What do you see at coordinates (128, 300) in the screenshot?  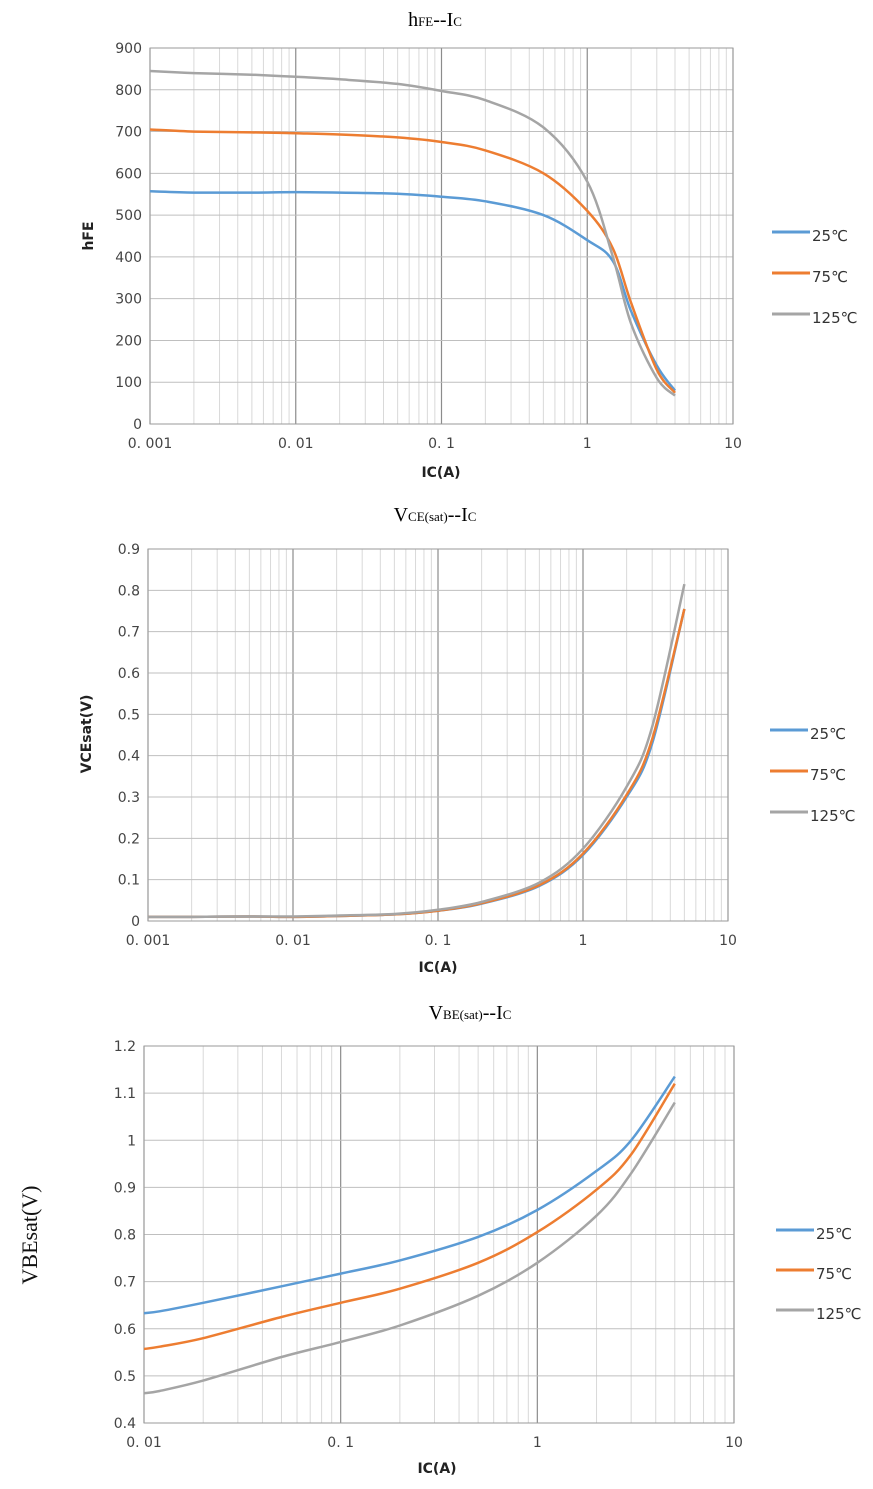 I see `y-tick-label: 300` at bounding box center [128, 300].